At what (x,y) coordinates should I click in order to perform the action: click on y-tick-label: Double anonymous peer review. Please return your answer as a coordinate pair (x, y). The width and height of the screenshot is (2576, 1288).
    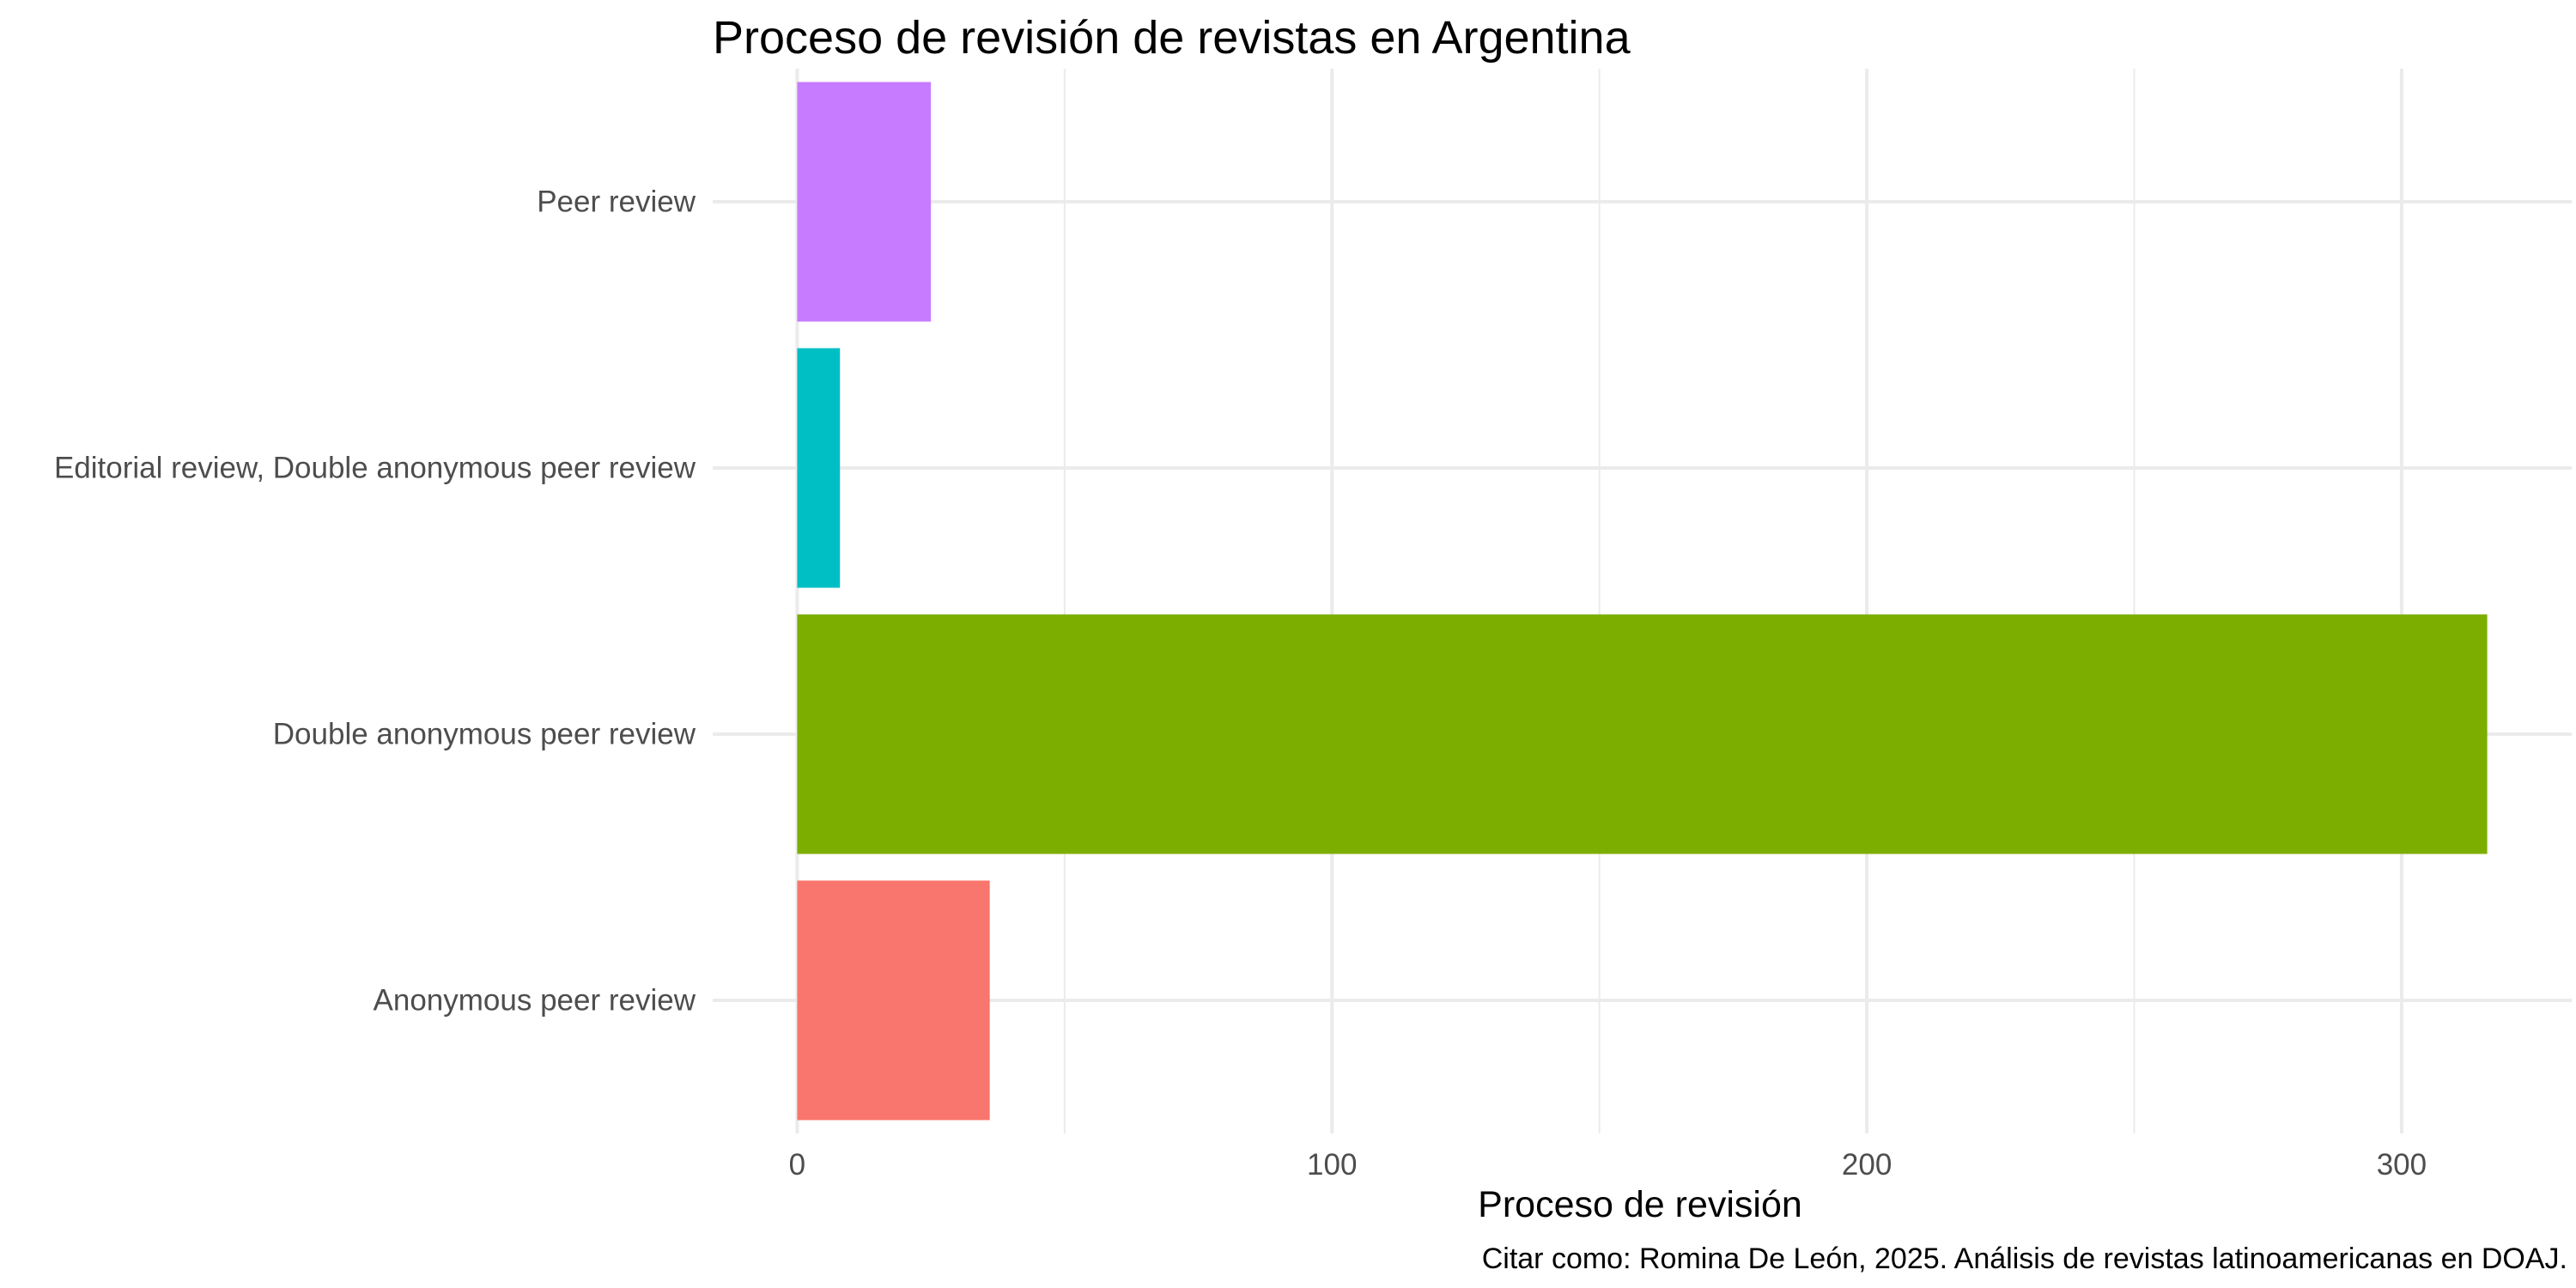
    Looking at the image, I should click on (485, 735).